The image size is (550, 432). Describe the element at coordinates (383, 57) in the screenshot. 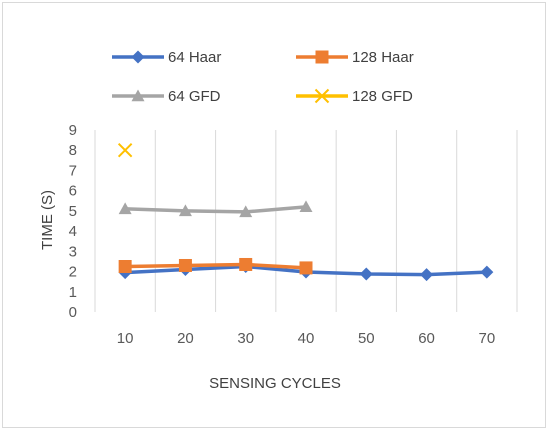

I see `legend-label-128-haar: 128 Haar` at that location.